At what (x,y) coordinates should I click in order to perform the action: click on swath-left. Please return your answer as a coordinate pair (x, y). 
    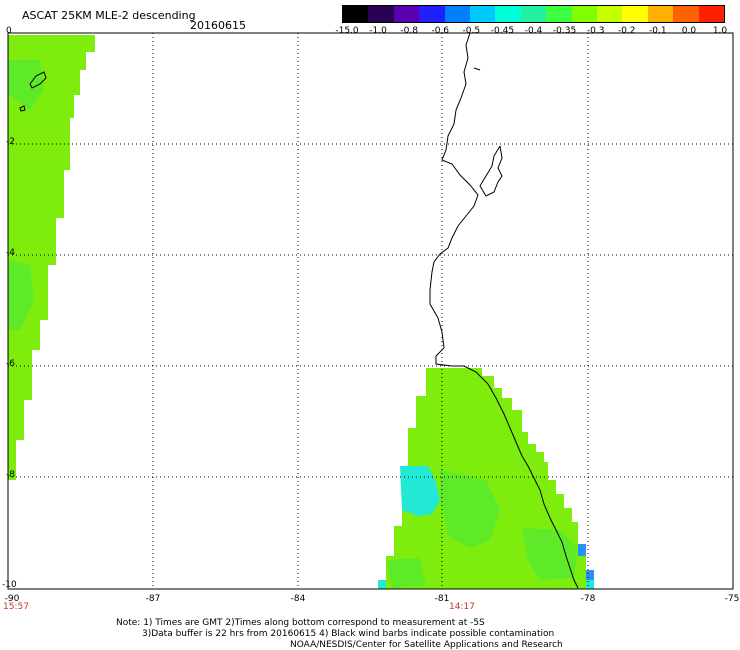
    Looking at the image, I should click on (51, 257).